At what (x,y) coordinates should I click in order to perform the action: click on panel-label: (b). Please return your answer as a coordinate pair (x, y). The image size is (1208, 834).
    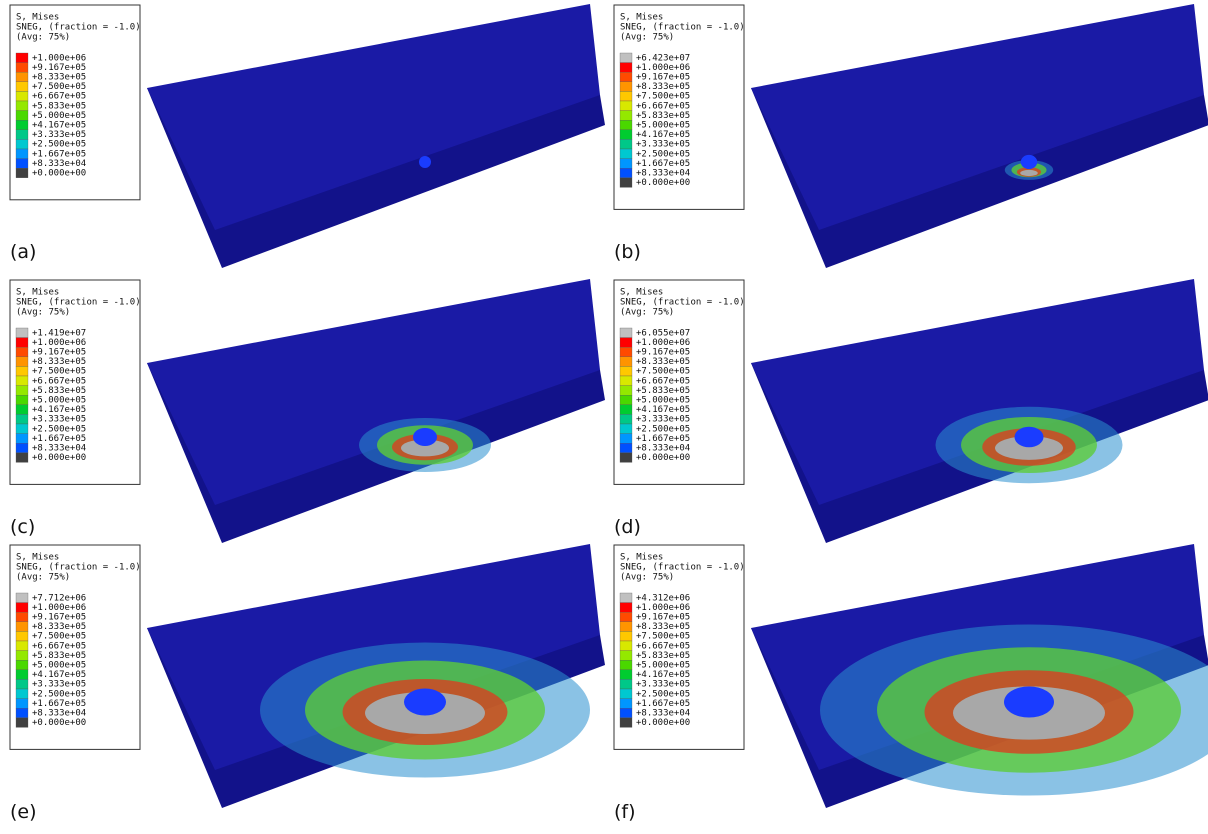
    Looking at the image, I should click on (627, 252).